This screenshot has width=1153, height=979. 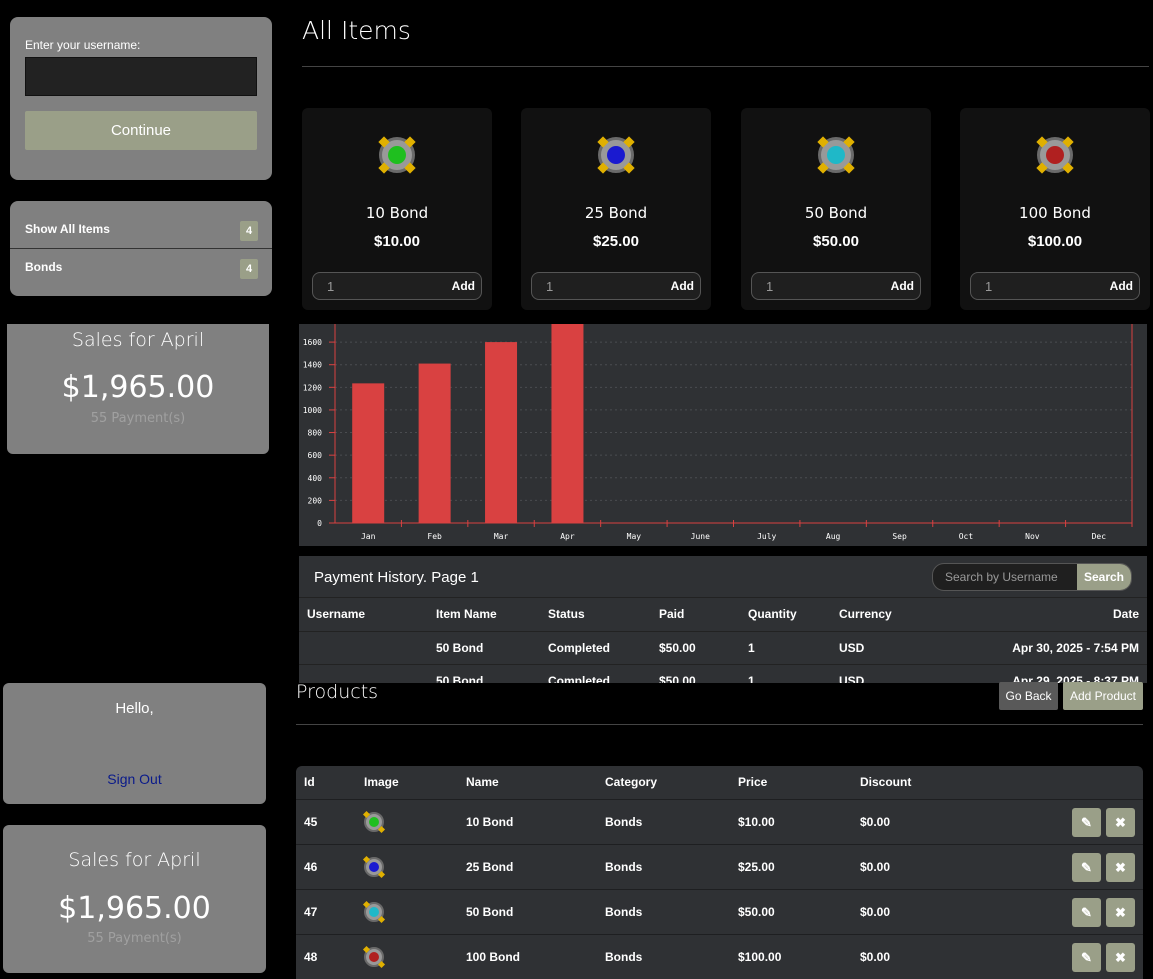 What do you see at coordinates (141, 259) in the screenshot?
I see `category-bonds: Bonds 4` at bounding box center [141, 259].